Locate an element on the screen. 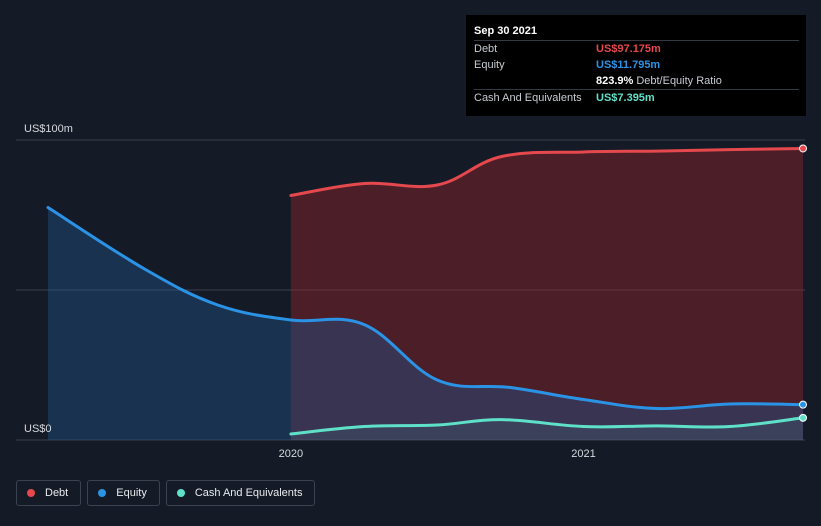 The image size is (821, 526). tooltip-row-ratio: 823.9% Debt/Equity Ratio is located at coordinates (636, 81).